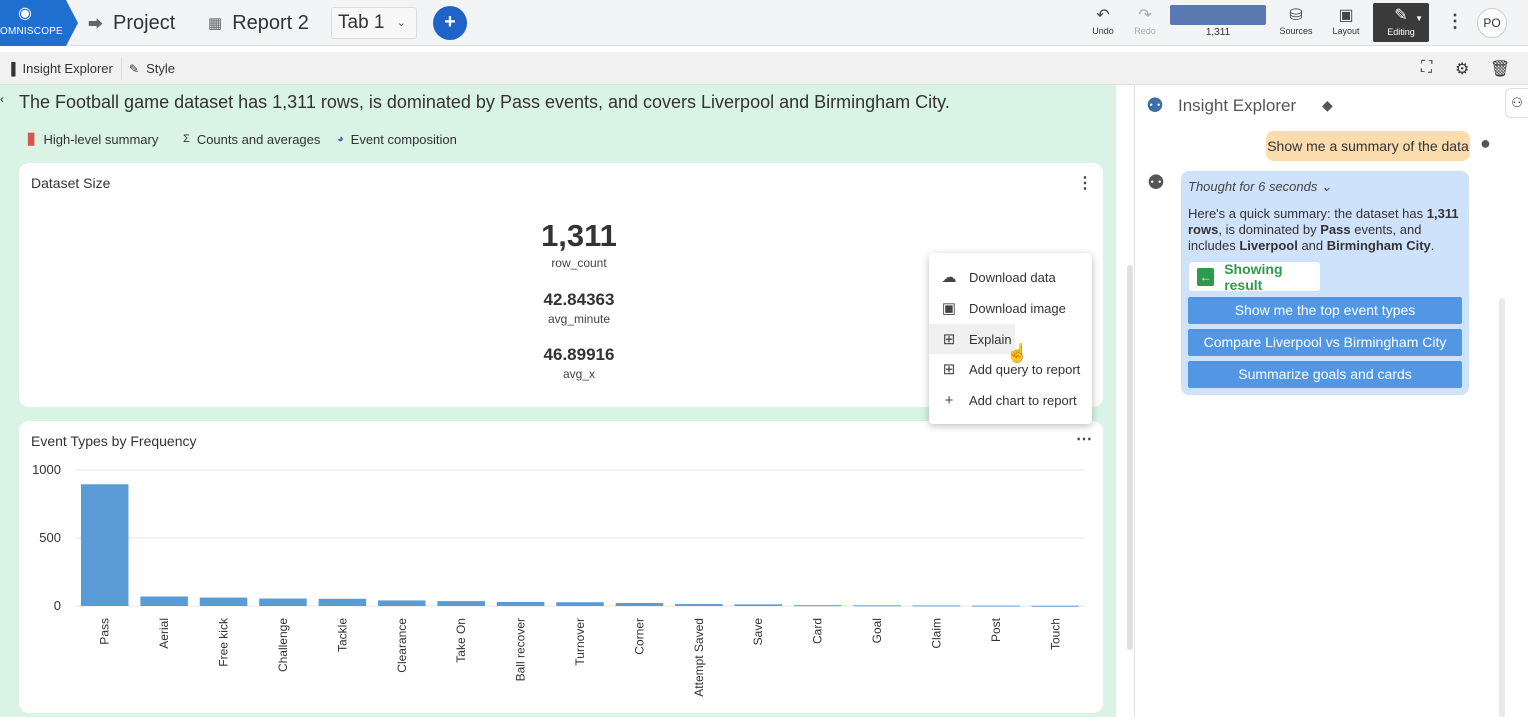 The width and height of the screenshot is (1528, 717). I want to click on undo-icon: ↶, so click(1103, 15).